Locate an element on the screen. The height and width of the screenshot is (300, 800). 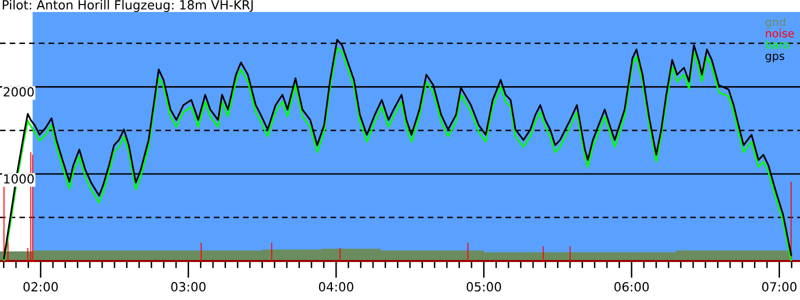
text: noise is located at coordinates (780, 33).